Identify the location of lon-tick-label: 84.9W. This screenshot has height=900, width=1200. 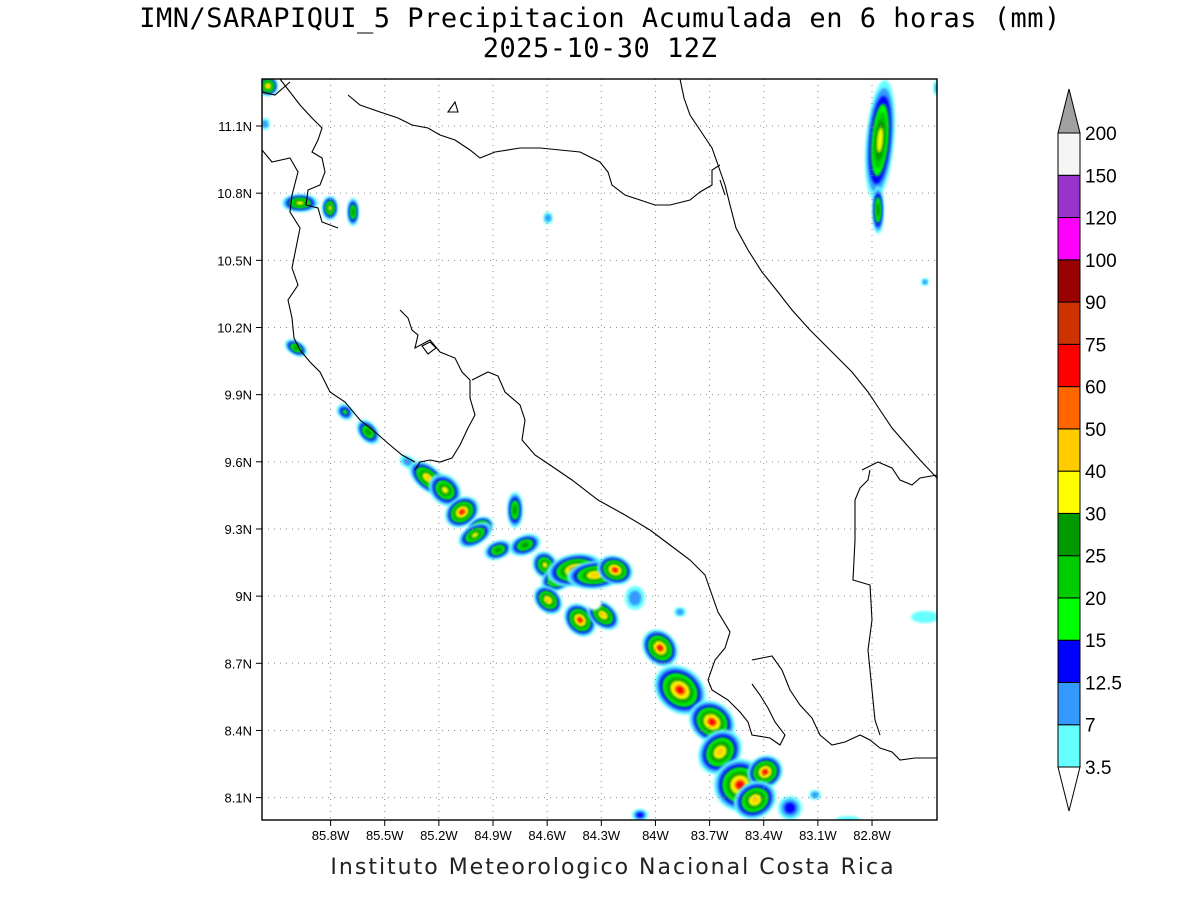
(493, 835).